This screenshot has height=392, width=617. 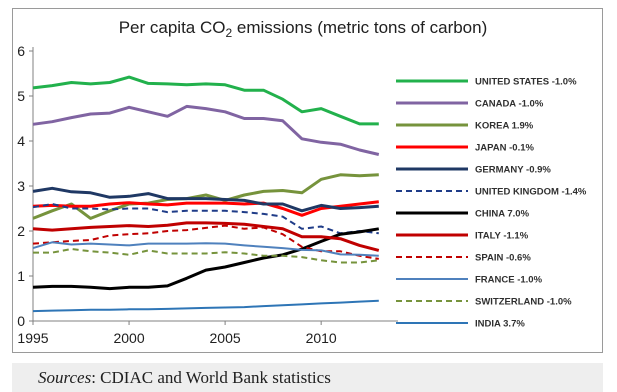 I want to click on series-line-united-kingdom, so click(x=205, y=219).